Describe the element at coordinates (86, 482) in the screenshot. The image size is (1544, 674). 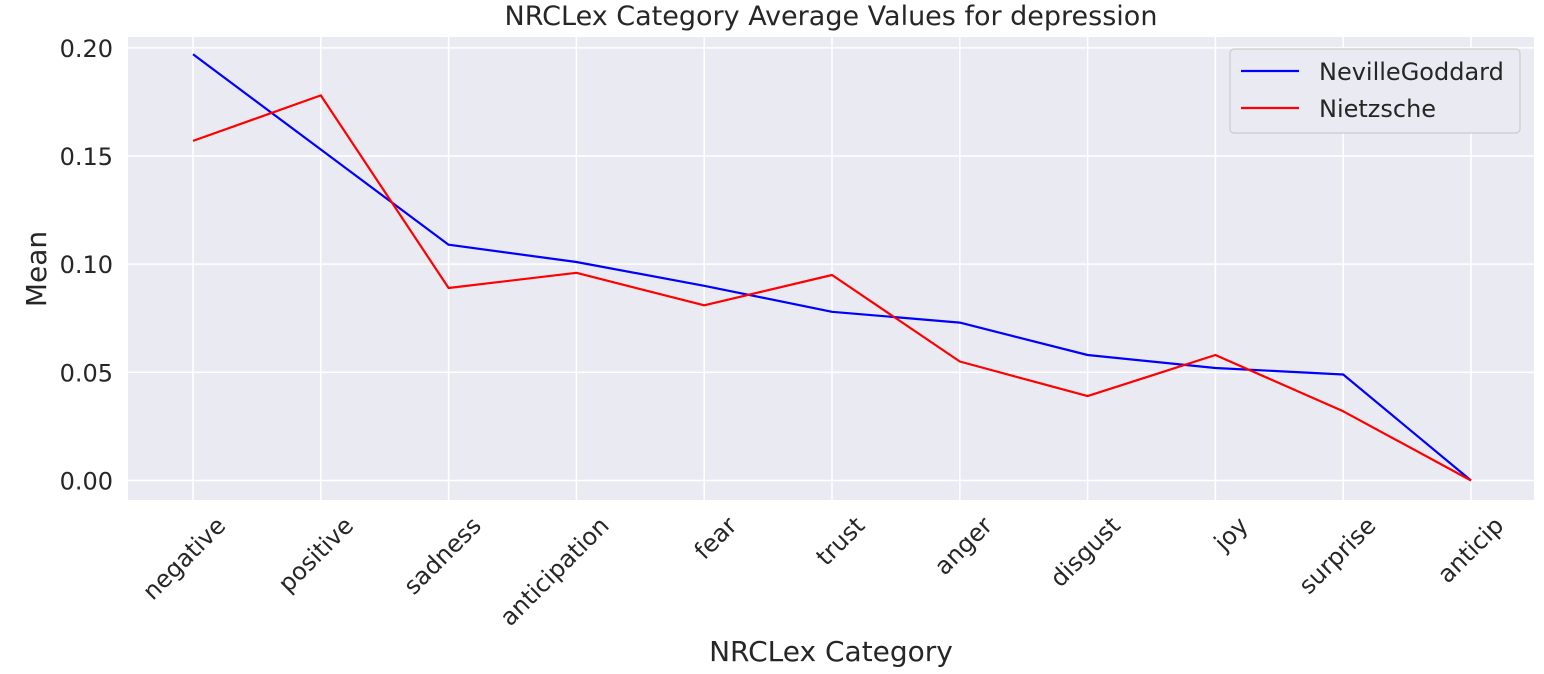
I see `y-tick-label: 0.00` at that location.